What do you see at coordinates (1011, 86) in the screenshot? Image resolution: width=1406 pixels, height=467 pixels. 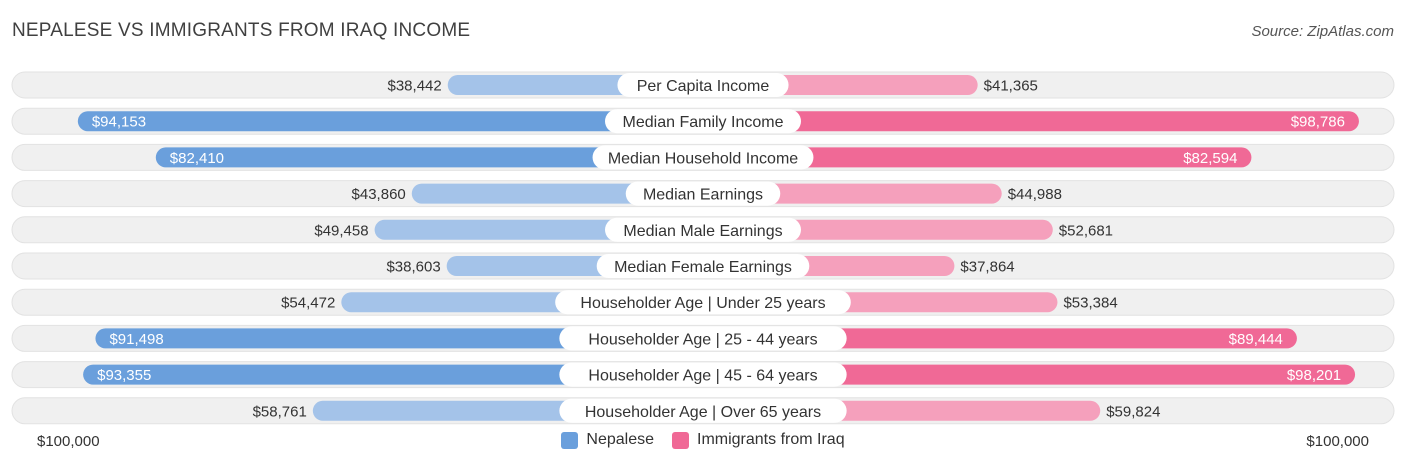 I see `value-label-iraq: $41,365` at bounding box center [1011, 86].